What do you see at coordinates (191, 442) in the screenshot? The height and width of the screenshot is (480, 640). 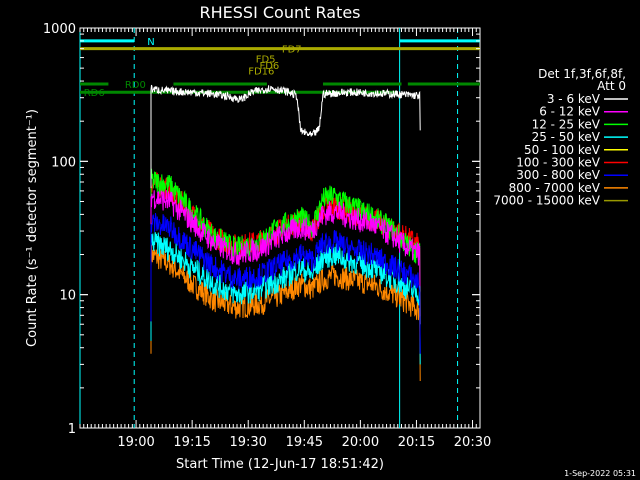 I see `x-tick-label: 19:15` at bounding box center [191, 442].